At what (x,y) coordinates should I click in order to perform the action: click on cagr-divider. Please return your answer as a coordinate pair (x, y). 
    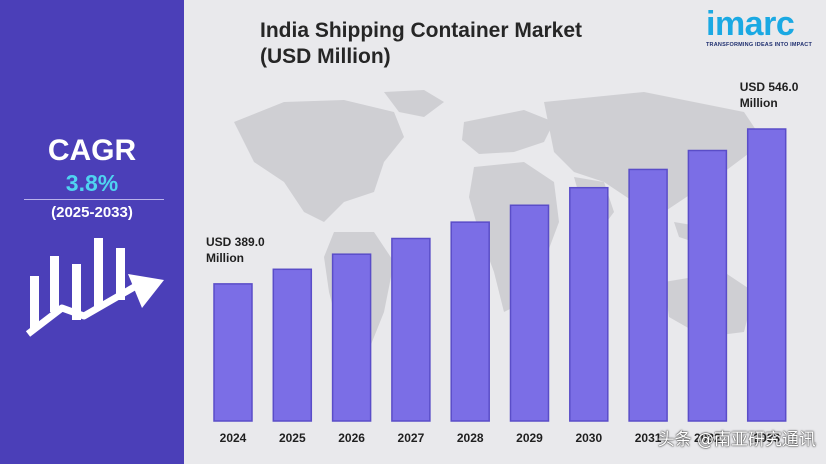
    Looking at the image, I should click on (94, 199).